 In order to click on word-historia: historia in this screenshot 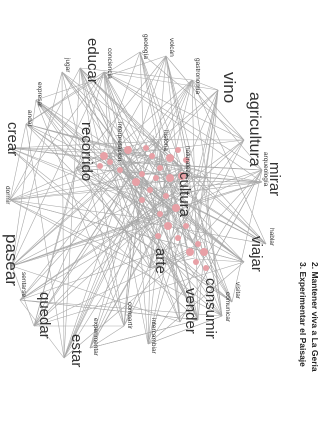, I will do `click(165, 140)`.